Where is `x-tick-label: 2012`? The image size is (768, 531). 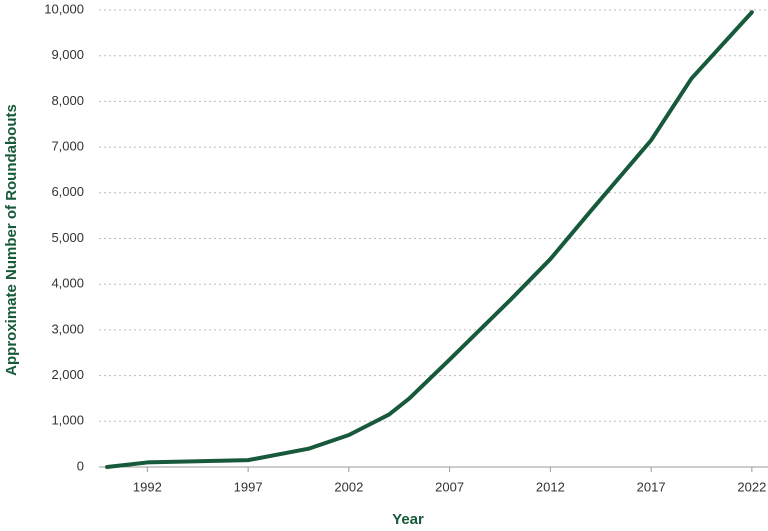 x-tick-label: 2012 is located at coordinates (550, 486).